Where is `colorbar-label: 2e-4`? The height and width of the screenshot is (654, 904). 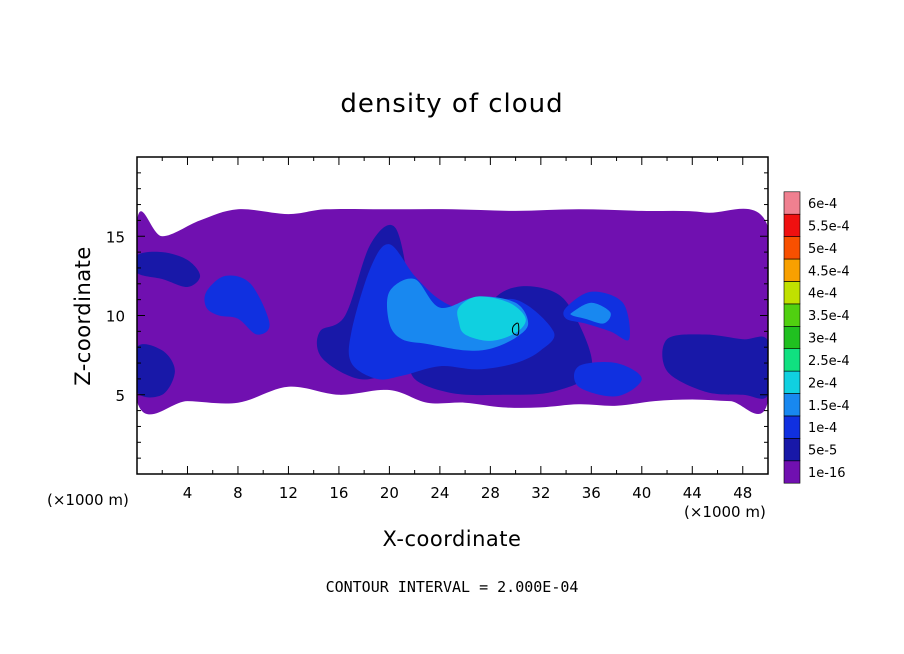 colorbar-label: 2e-4 is located at coordinates (822, 383).